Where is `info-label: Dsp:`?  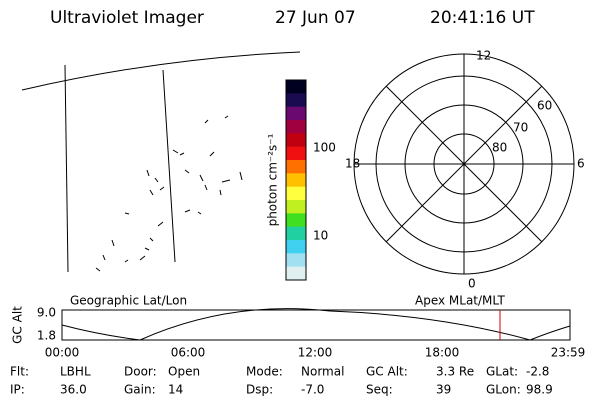
info-label: Dsp: is located at coordinates (259, 390).